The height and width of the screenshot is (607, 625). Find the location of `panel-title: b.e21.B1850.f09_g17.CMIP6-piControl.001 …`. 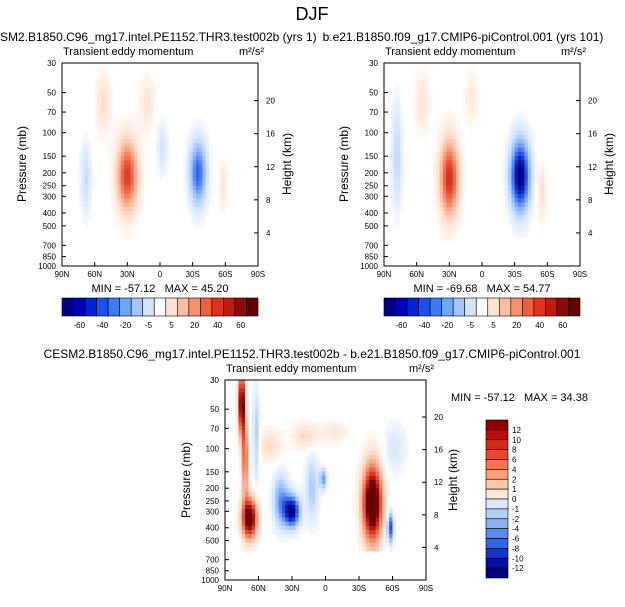

panel-title: b.e21.B1850.f09_g17.CMIP6-piControl.001 … is located at coordinates (463, 37).